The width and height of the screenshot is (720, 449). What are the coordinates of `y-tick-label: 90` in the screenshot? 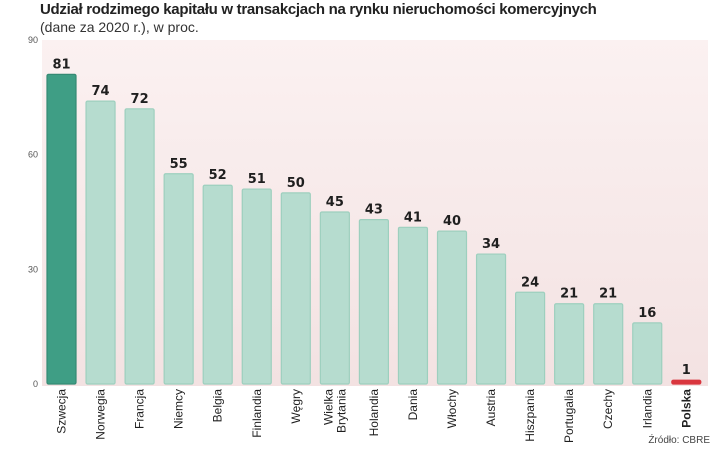 It's located at (33, 40).